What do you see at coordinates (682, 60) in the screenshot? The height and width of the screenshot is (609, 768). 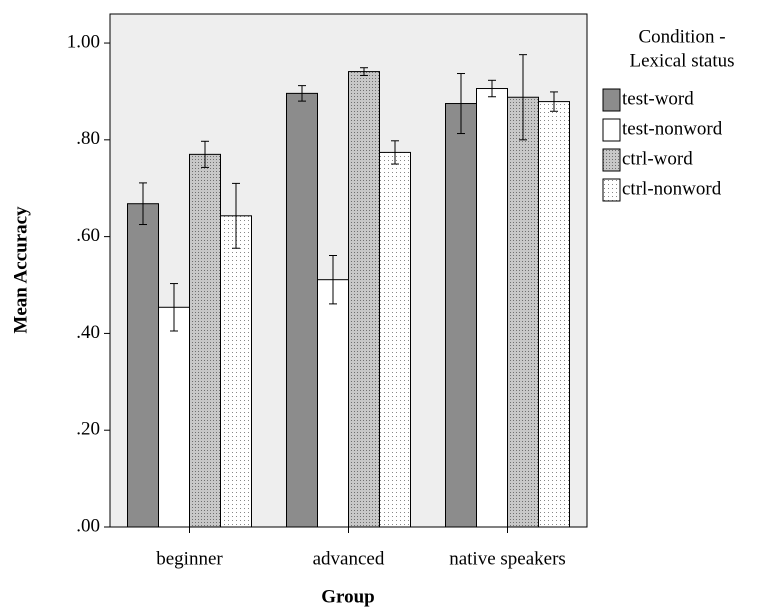 I see `legend-title: Lexical status` at bounding box center [682, 60].